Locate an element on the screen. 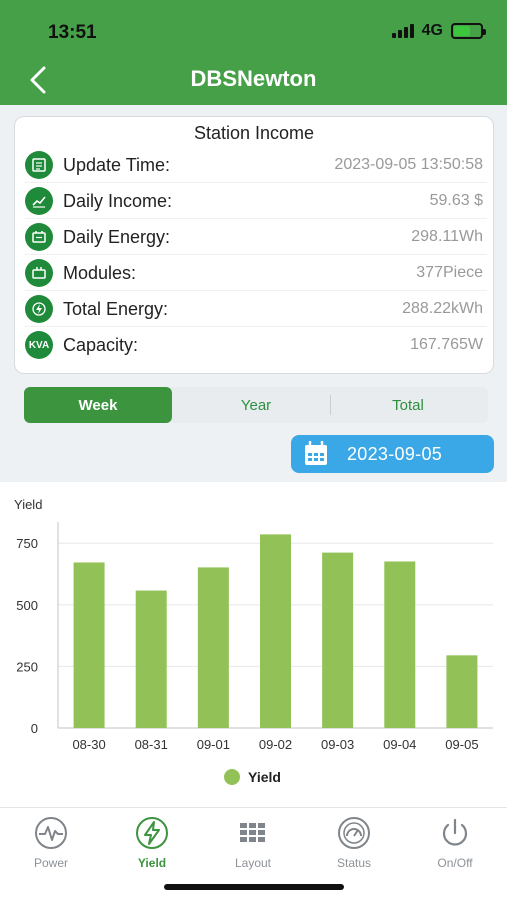 The image size is (507, 900). tabbar-yield-label: Yield is located at coordinates (152, 863).